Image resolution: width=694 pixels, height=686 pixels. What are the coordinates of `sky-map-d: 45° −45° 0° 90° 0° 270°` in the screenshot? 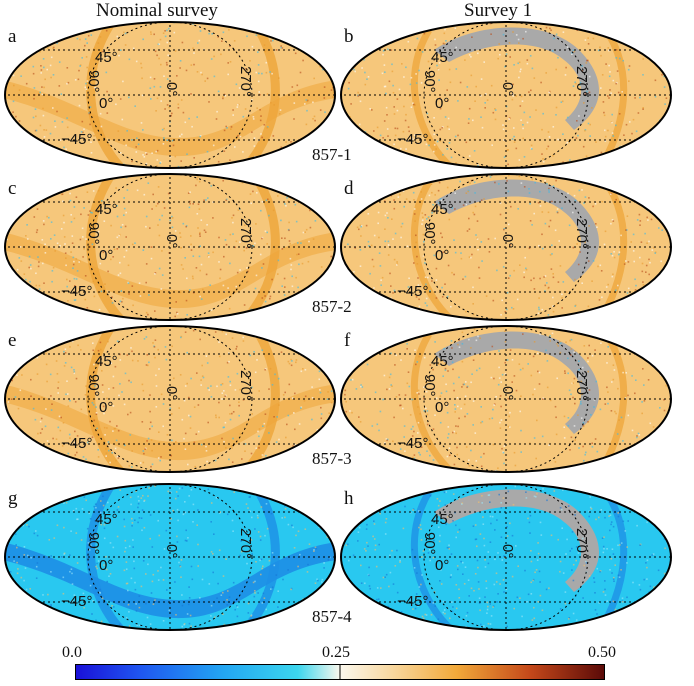 It's located at (506, 247).